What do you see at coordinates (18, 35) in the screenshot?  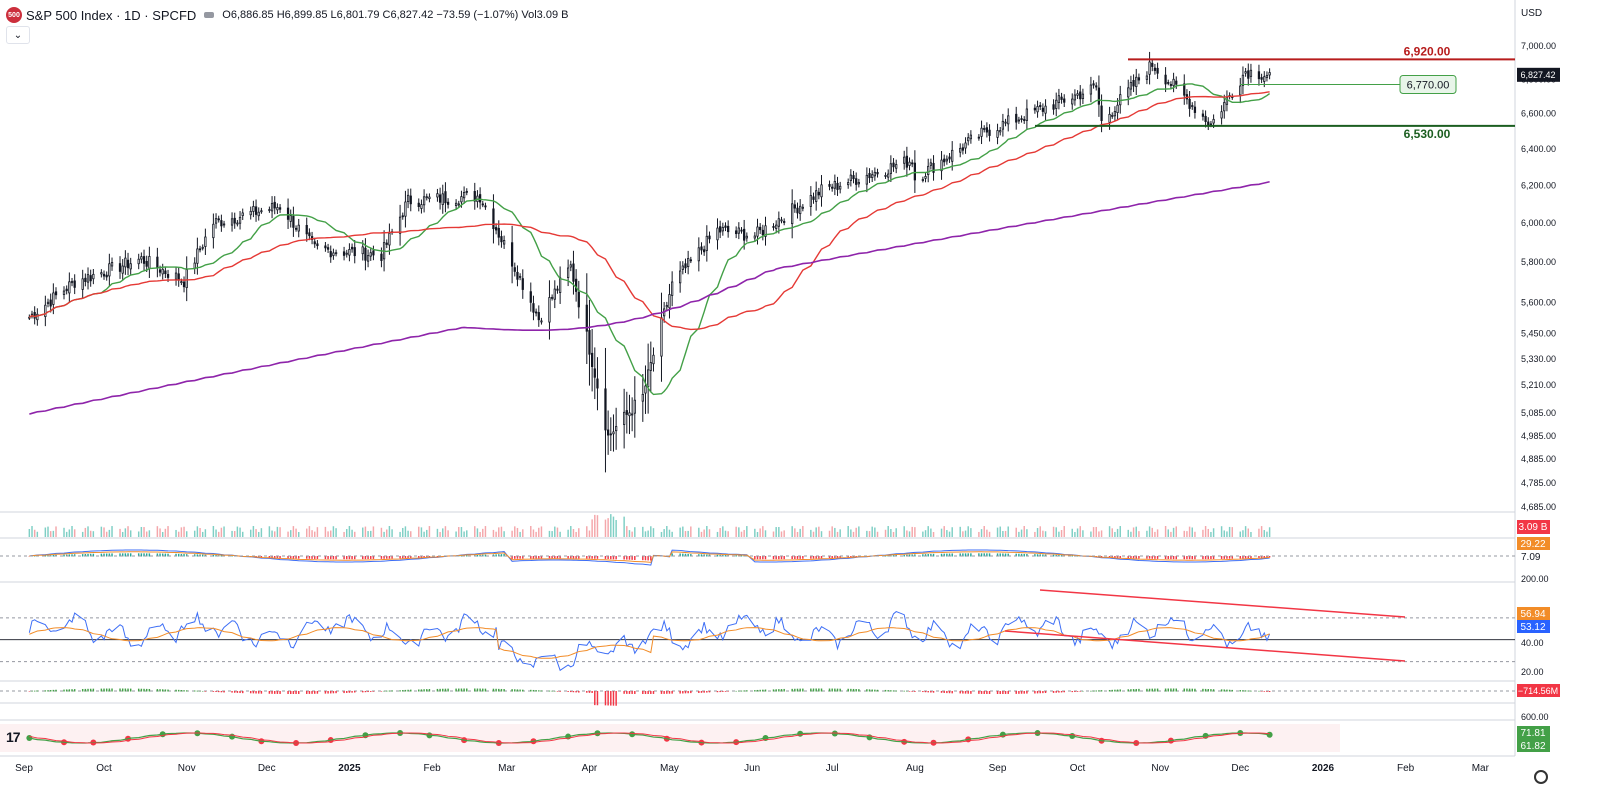 I see `collapse-legend-button: ⌄` at bounding box center [18, 35].